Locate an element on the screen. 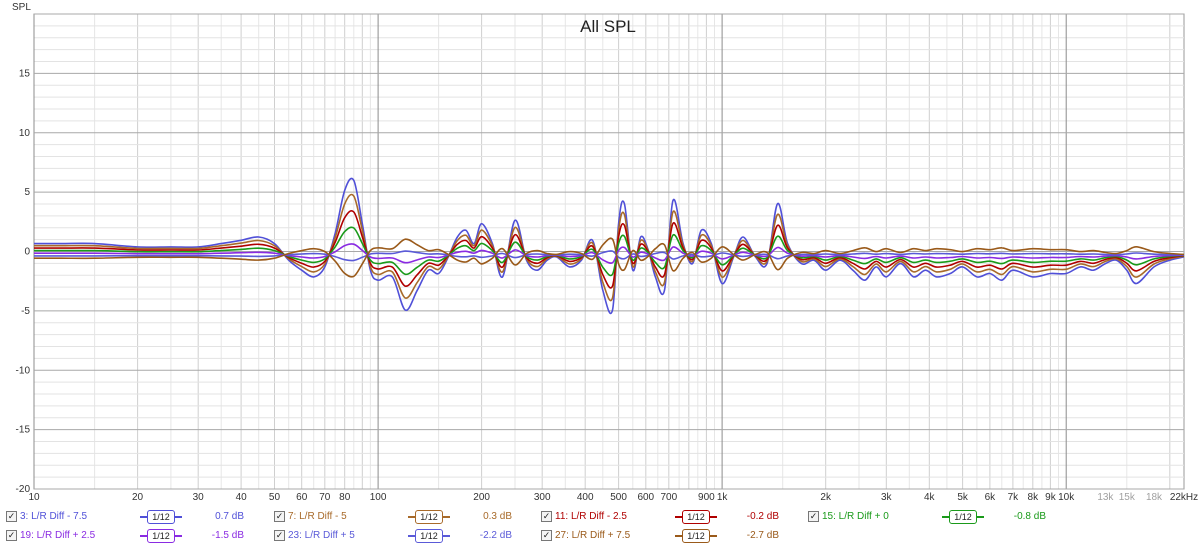  legend-label: 3: L/R Diff - 7.5 is located at coordinates (54, 516).